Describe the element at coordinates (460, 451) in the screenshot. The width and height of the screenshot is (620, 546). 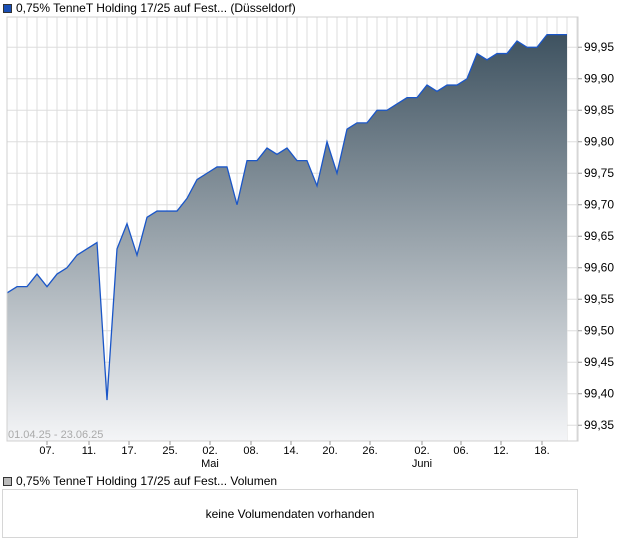
I see `x-tick-label: 06.` at that location.